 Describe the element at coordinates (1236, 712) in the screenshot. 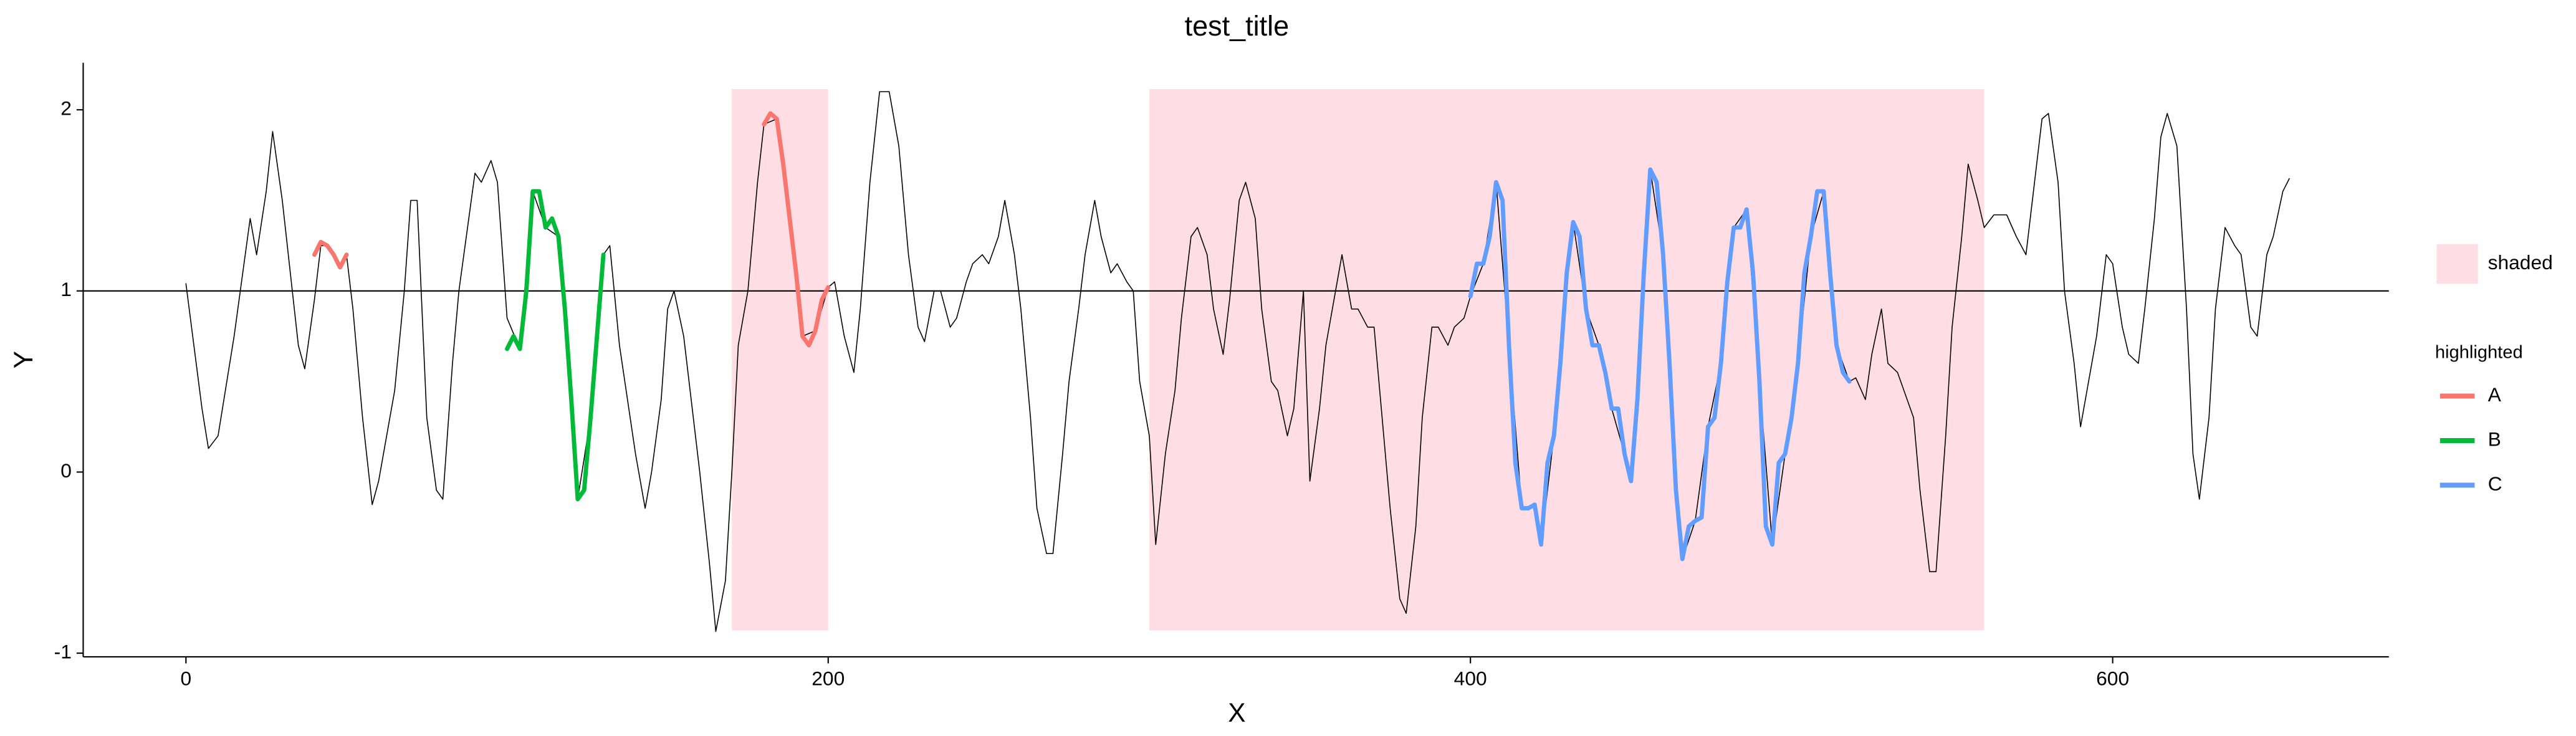

I see `x-axis-title: X` at that location.